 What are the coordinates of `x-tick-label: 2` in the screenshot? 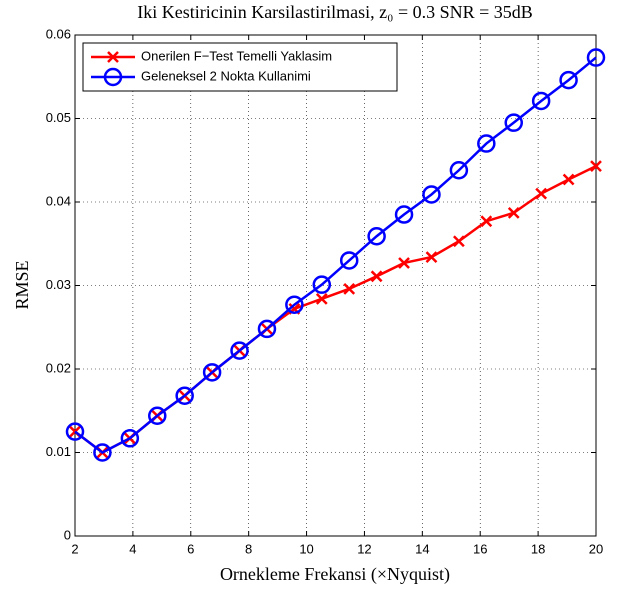 It's located at (74, 548).